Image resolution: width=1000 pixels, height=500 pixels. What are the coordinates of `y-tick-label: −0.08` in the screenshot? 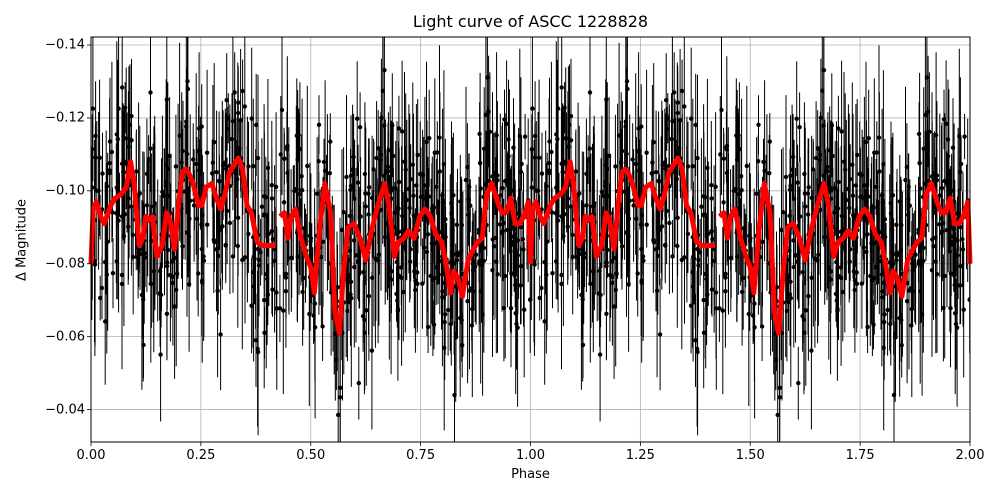 It's located at (65, 264).